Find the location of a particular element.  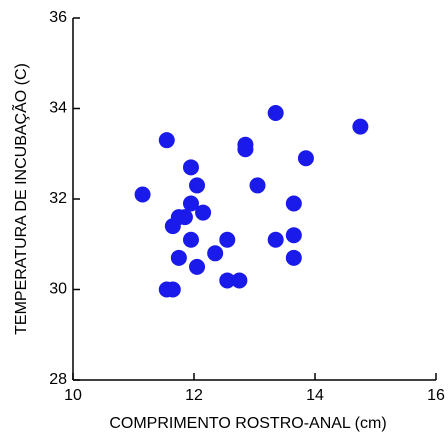

x-tick-label: 12 is located at coordinates (194, 395).